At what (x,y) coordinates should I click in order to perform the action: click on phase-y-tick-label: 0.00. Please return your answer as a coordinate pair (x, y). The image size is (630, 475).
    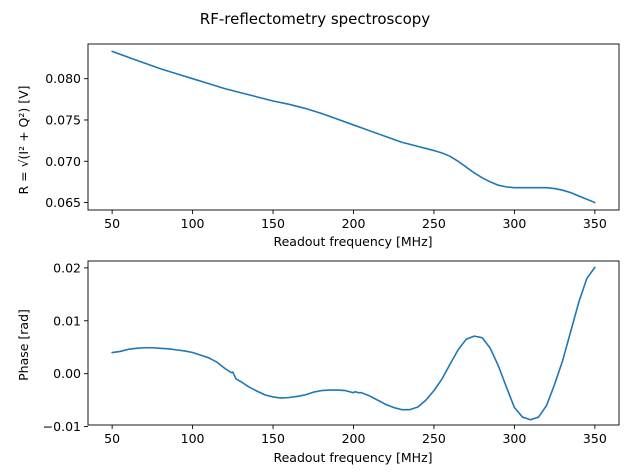
    Looking at the image, I should click on (67, 373).